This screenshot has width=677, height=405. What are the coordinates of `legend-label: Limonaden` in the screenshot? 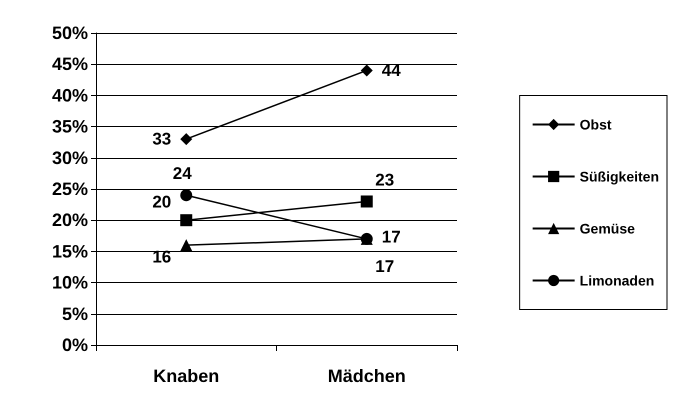 It's located at (617, 280).